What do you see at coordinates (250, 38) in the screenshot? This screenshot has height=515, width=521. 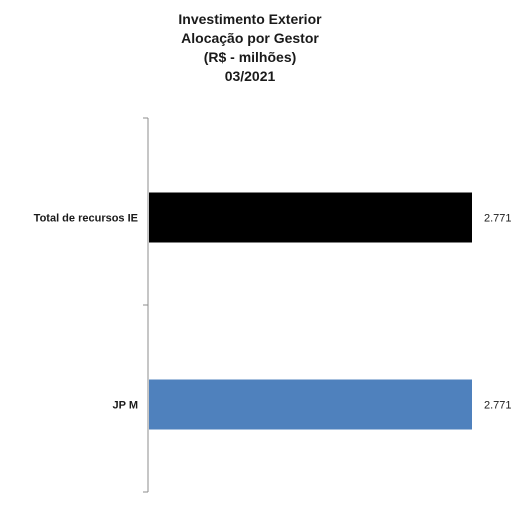 I see `chart-title-line-2: Alocação por Gestor` at bounding box center [250, 38].